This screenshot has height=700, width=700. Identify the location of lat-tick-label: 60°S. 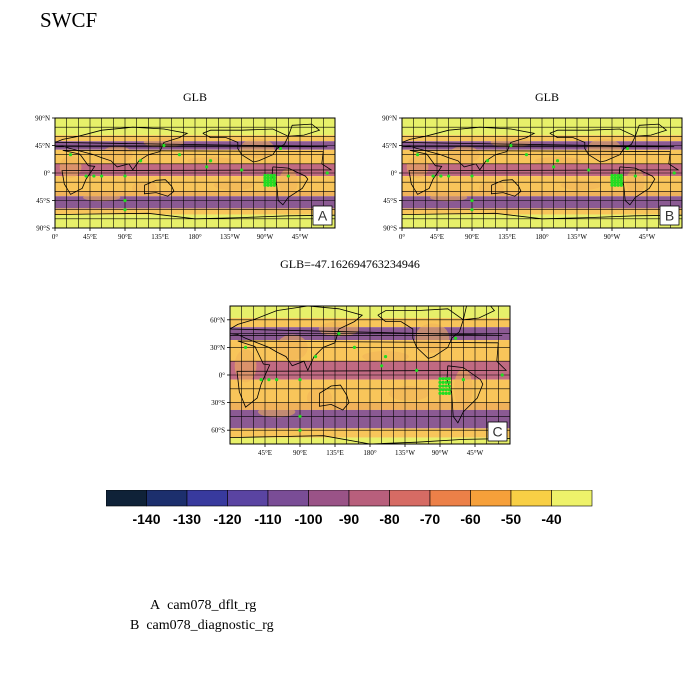
(218, 431).